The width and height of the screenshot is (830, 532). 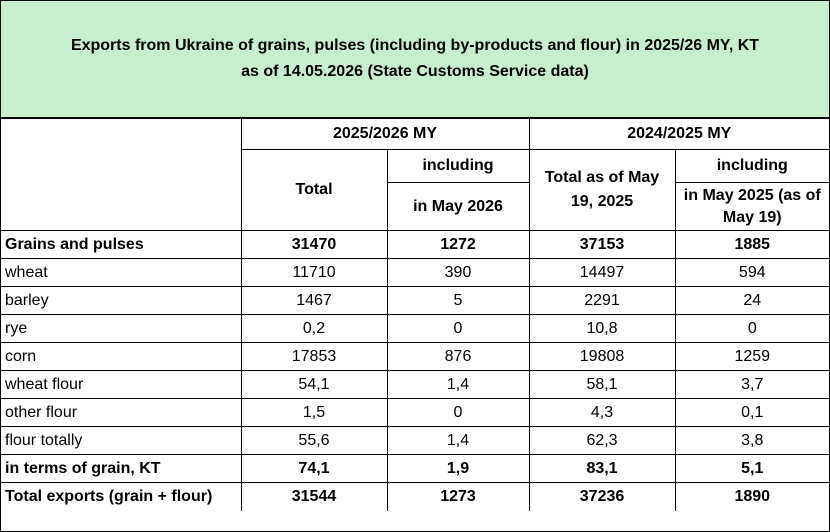 What do you see at coordinates (752, 384) in the screenshot?
I see `cell-may-2025: 3,7` at bounding box center [752, 384].